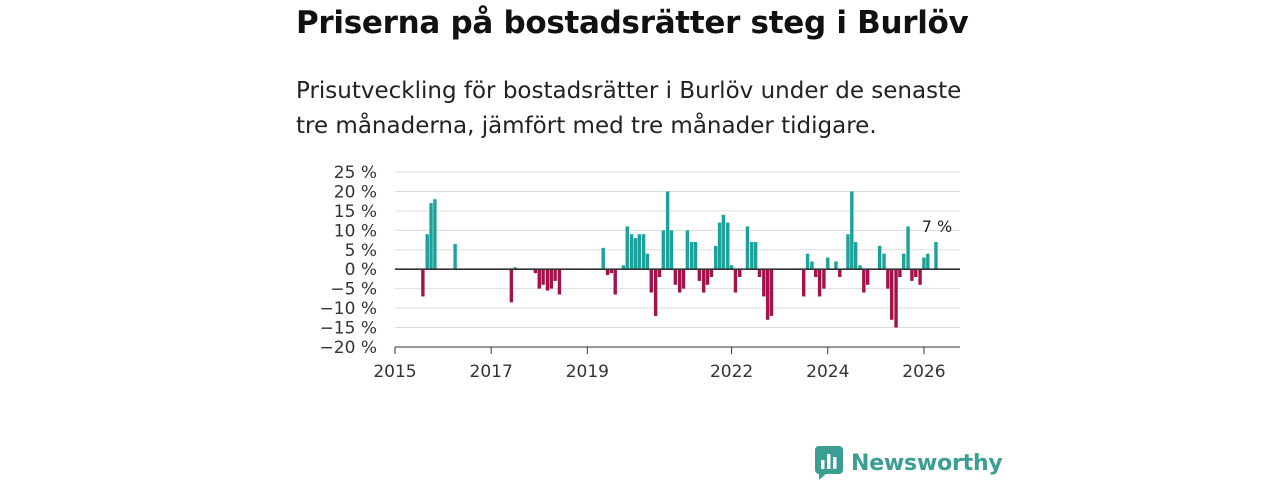 This screenshot has height=480, width=1280. What do you see at coordinates (355, 173) in the screenshot?
I see `y-tick-label: 25 %` at bounding box center [355, 173].